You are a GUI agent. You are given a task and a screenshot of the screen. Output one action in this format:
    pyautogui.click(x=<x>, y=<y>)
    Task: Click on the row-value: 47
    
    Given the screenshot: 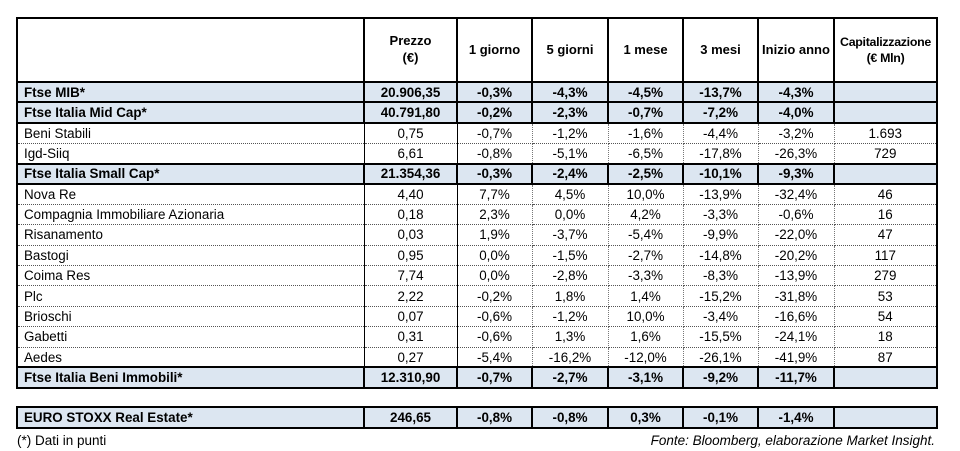 What is the action you would take?
    pyautogui.click(x=885, y=235)
    